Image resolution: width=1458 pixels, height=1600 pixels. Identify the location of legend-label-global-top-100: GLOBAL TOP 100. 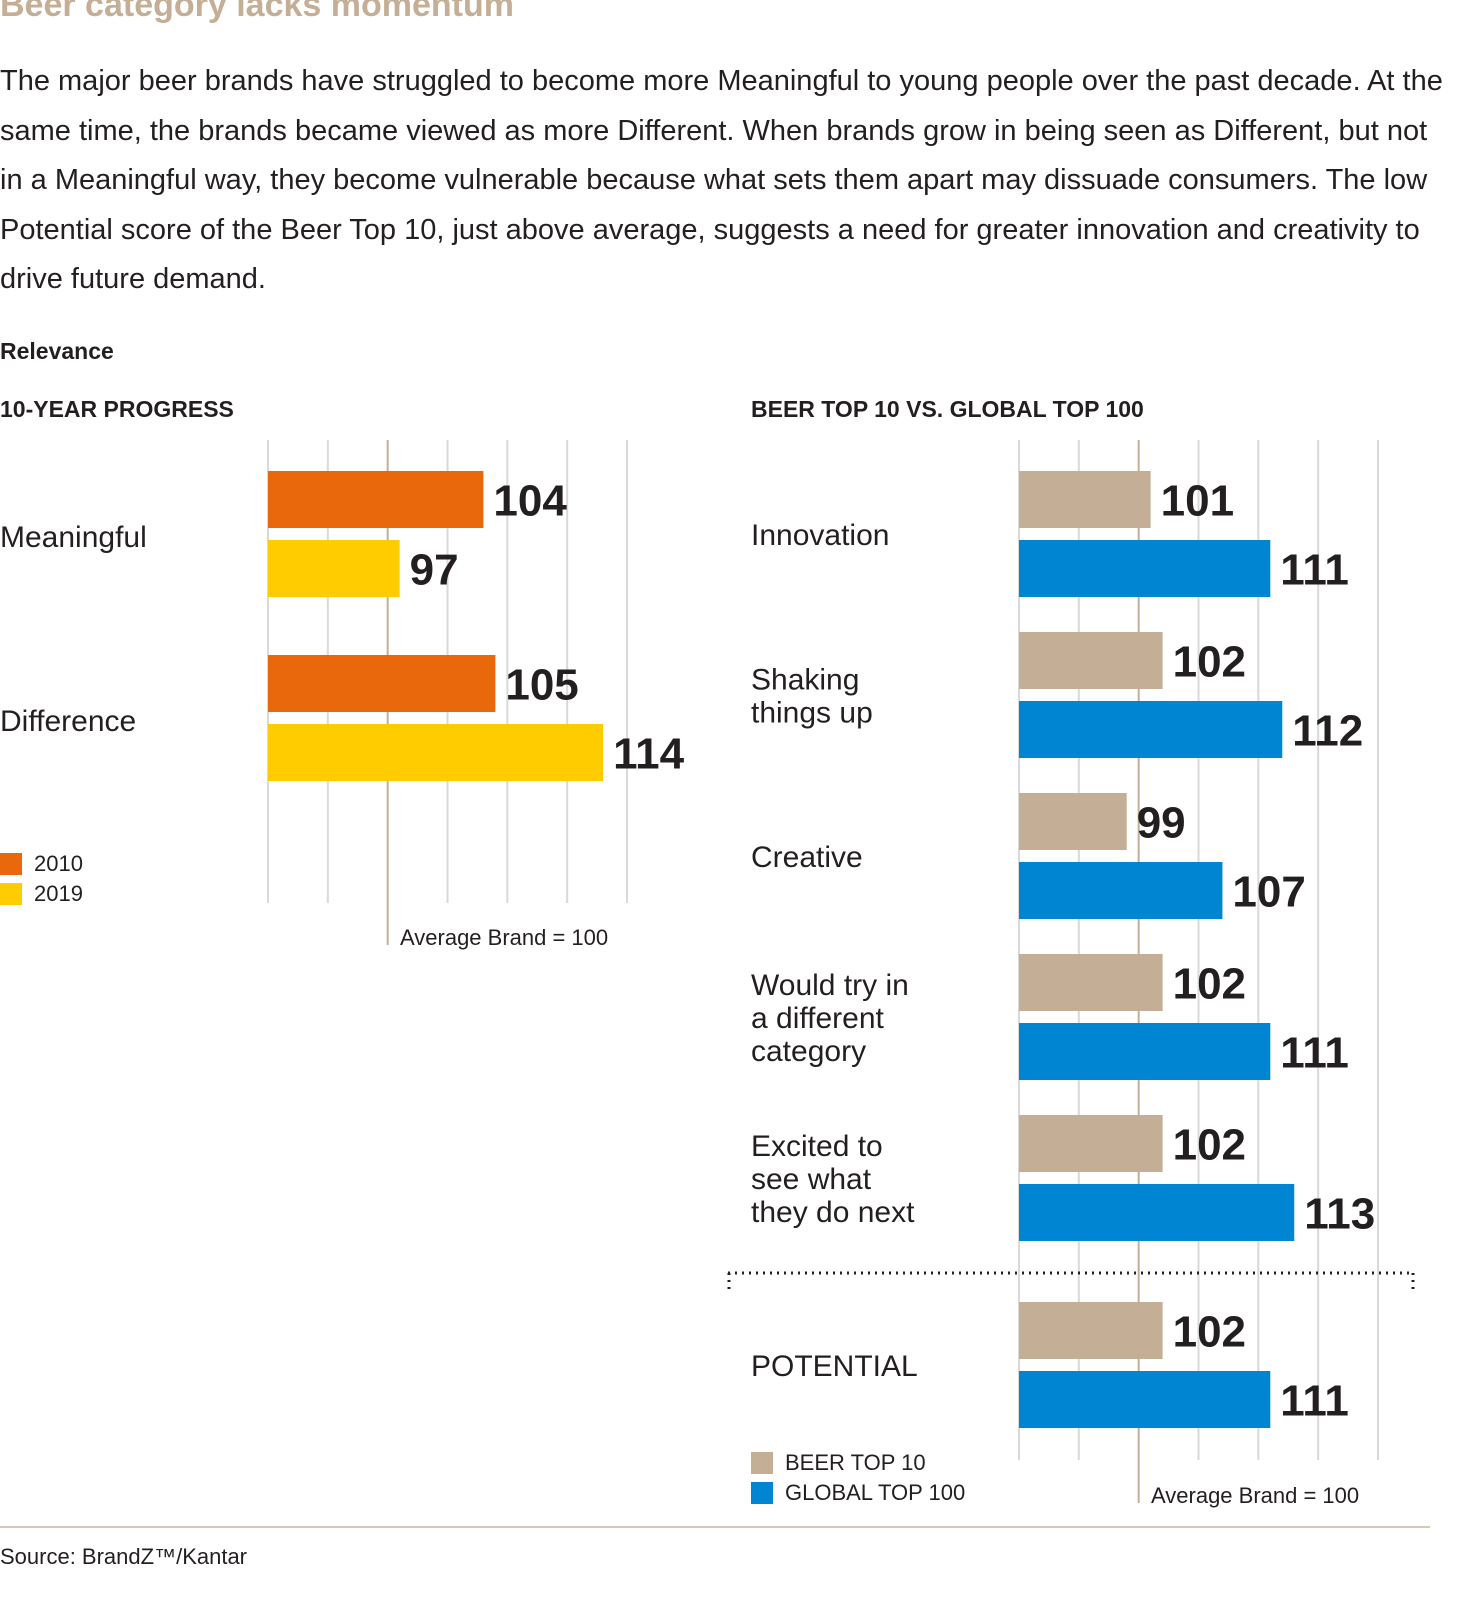
(875, 1492).